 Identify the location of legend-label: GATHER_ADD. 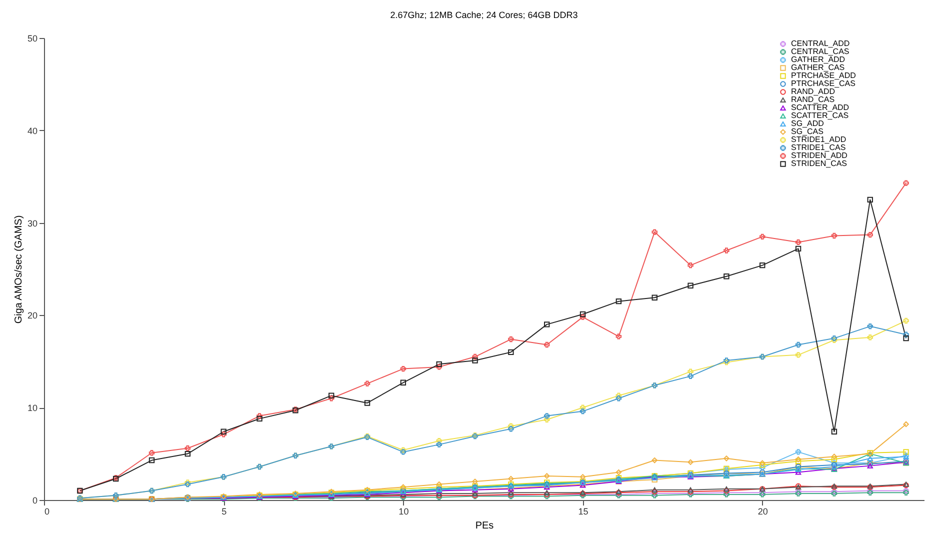
(818, 59).